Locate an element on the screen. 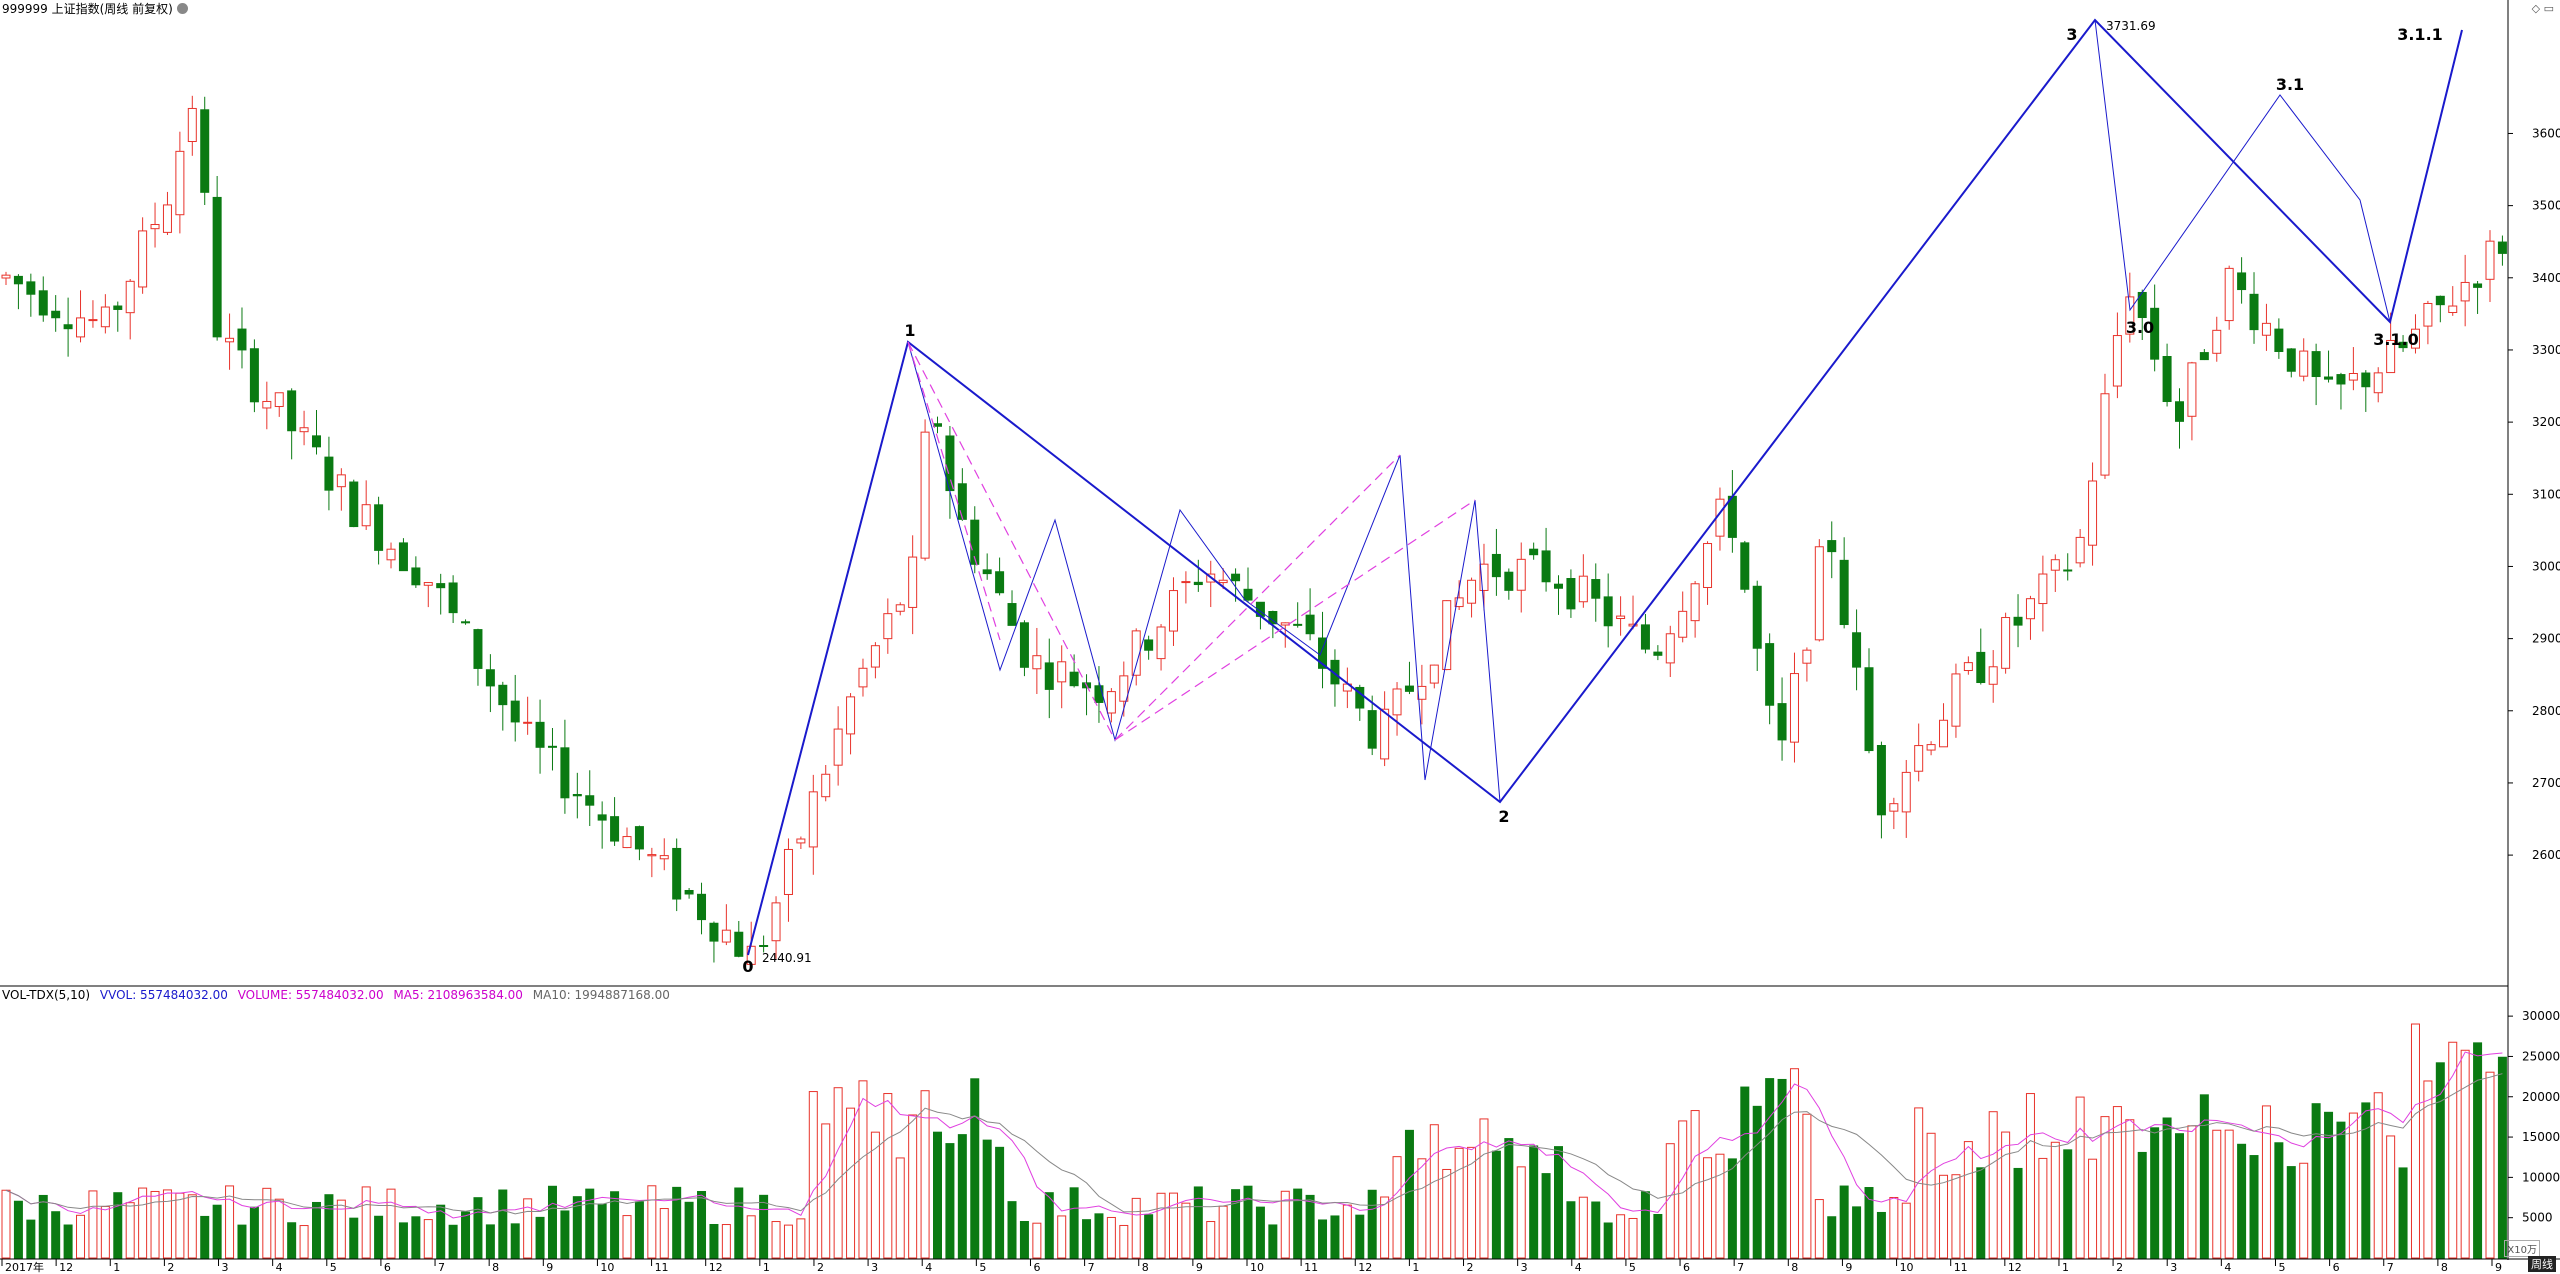 The height and width of the screenshot is (1274, 2560). time-tick-label: 9 is located at coordinates (1848, 1267).